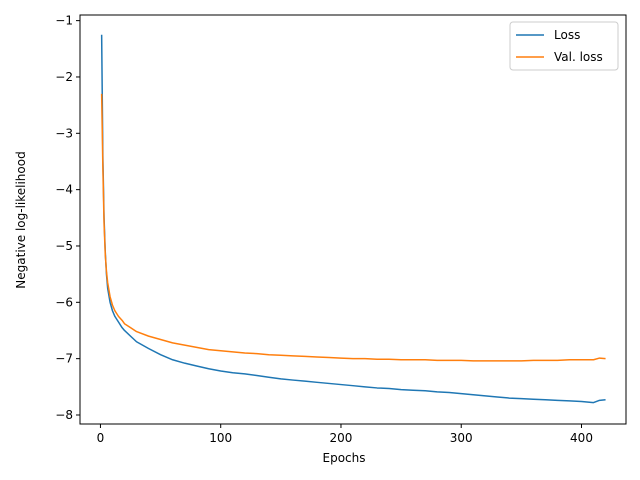 The image size is (640, 480). Describe the element at coordinates (64, 302) in the screenshot. I see `y-tick-label: −6` at that location.